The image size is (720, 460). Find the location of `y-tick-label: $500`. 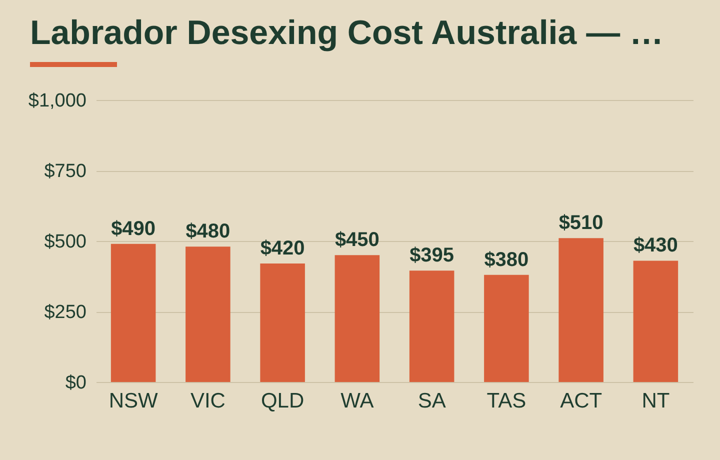

y-tick-label: $500 is located at coordinates (65, 242).